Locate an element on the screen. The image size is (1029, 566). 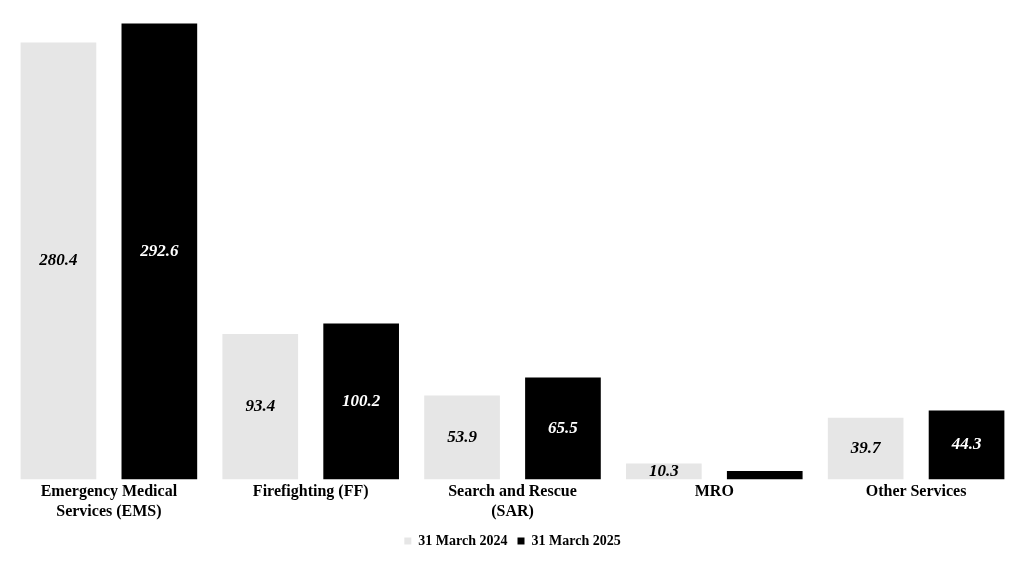
data-label: 65.5 is located at coordinates (563, 427).